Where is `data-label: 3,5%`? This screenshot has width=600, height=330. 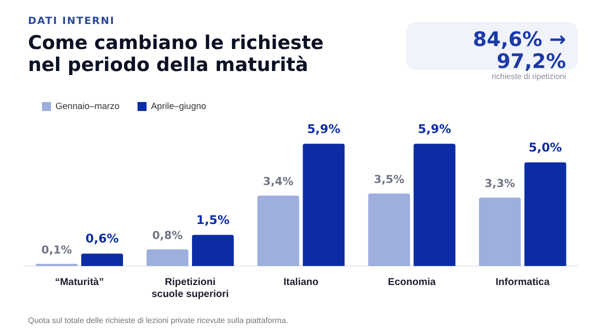 data-label: 3,5% is located at coordinates (389, 179).